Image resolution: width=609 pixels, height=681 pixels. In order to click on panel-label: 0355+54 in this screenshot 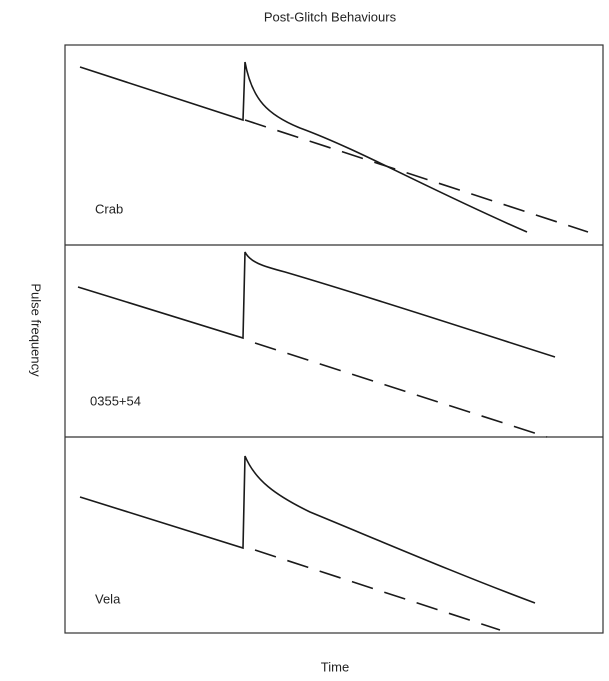, I will do `click(115, 400)`.